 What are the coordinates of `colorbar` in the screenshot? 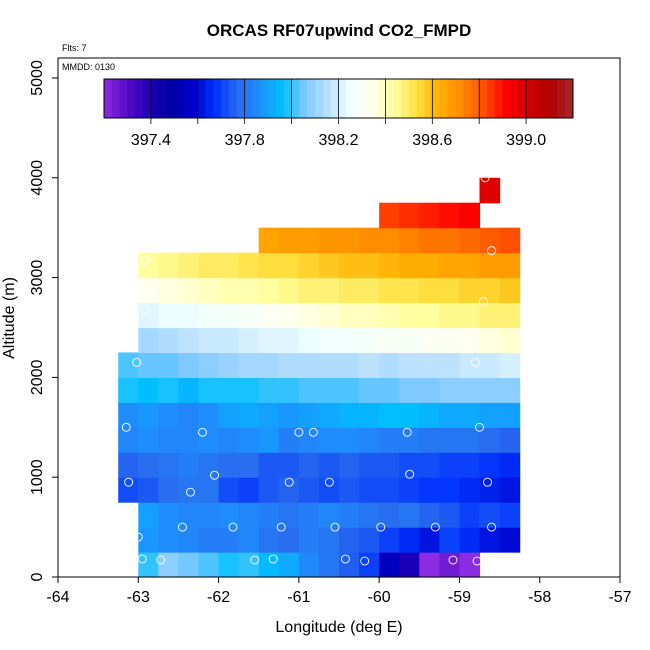 It's located at (338, 101).